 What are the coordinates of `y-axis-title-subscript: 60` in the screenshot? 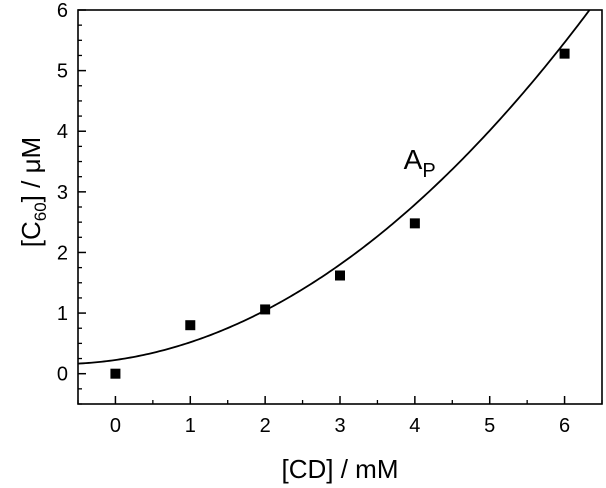 It's located at (40, 211).